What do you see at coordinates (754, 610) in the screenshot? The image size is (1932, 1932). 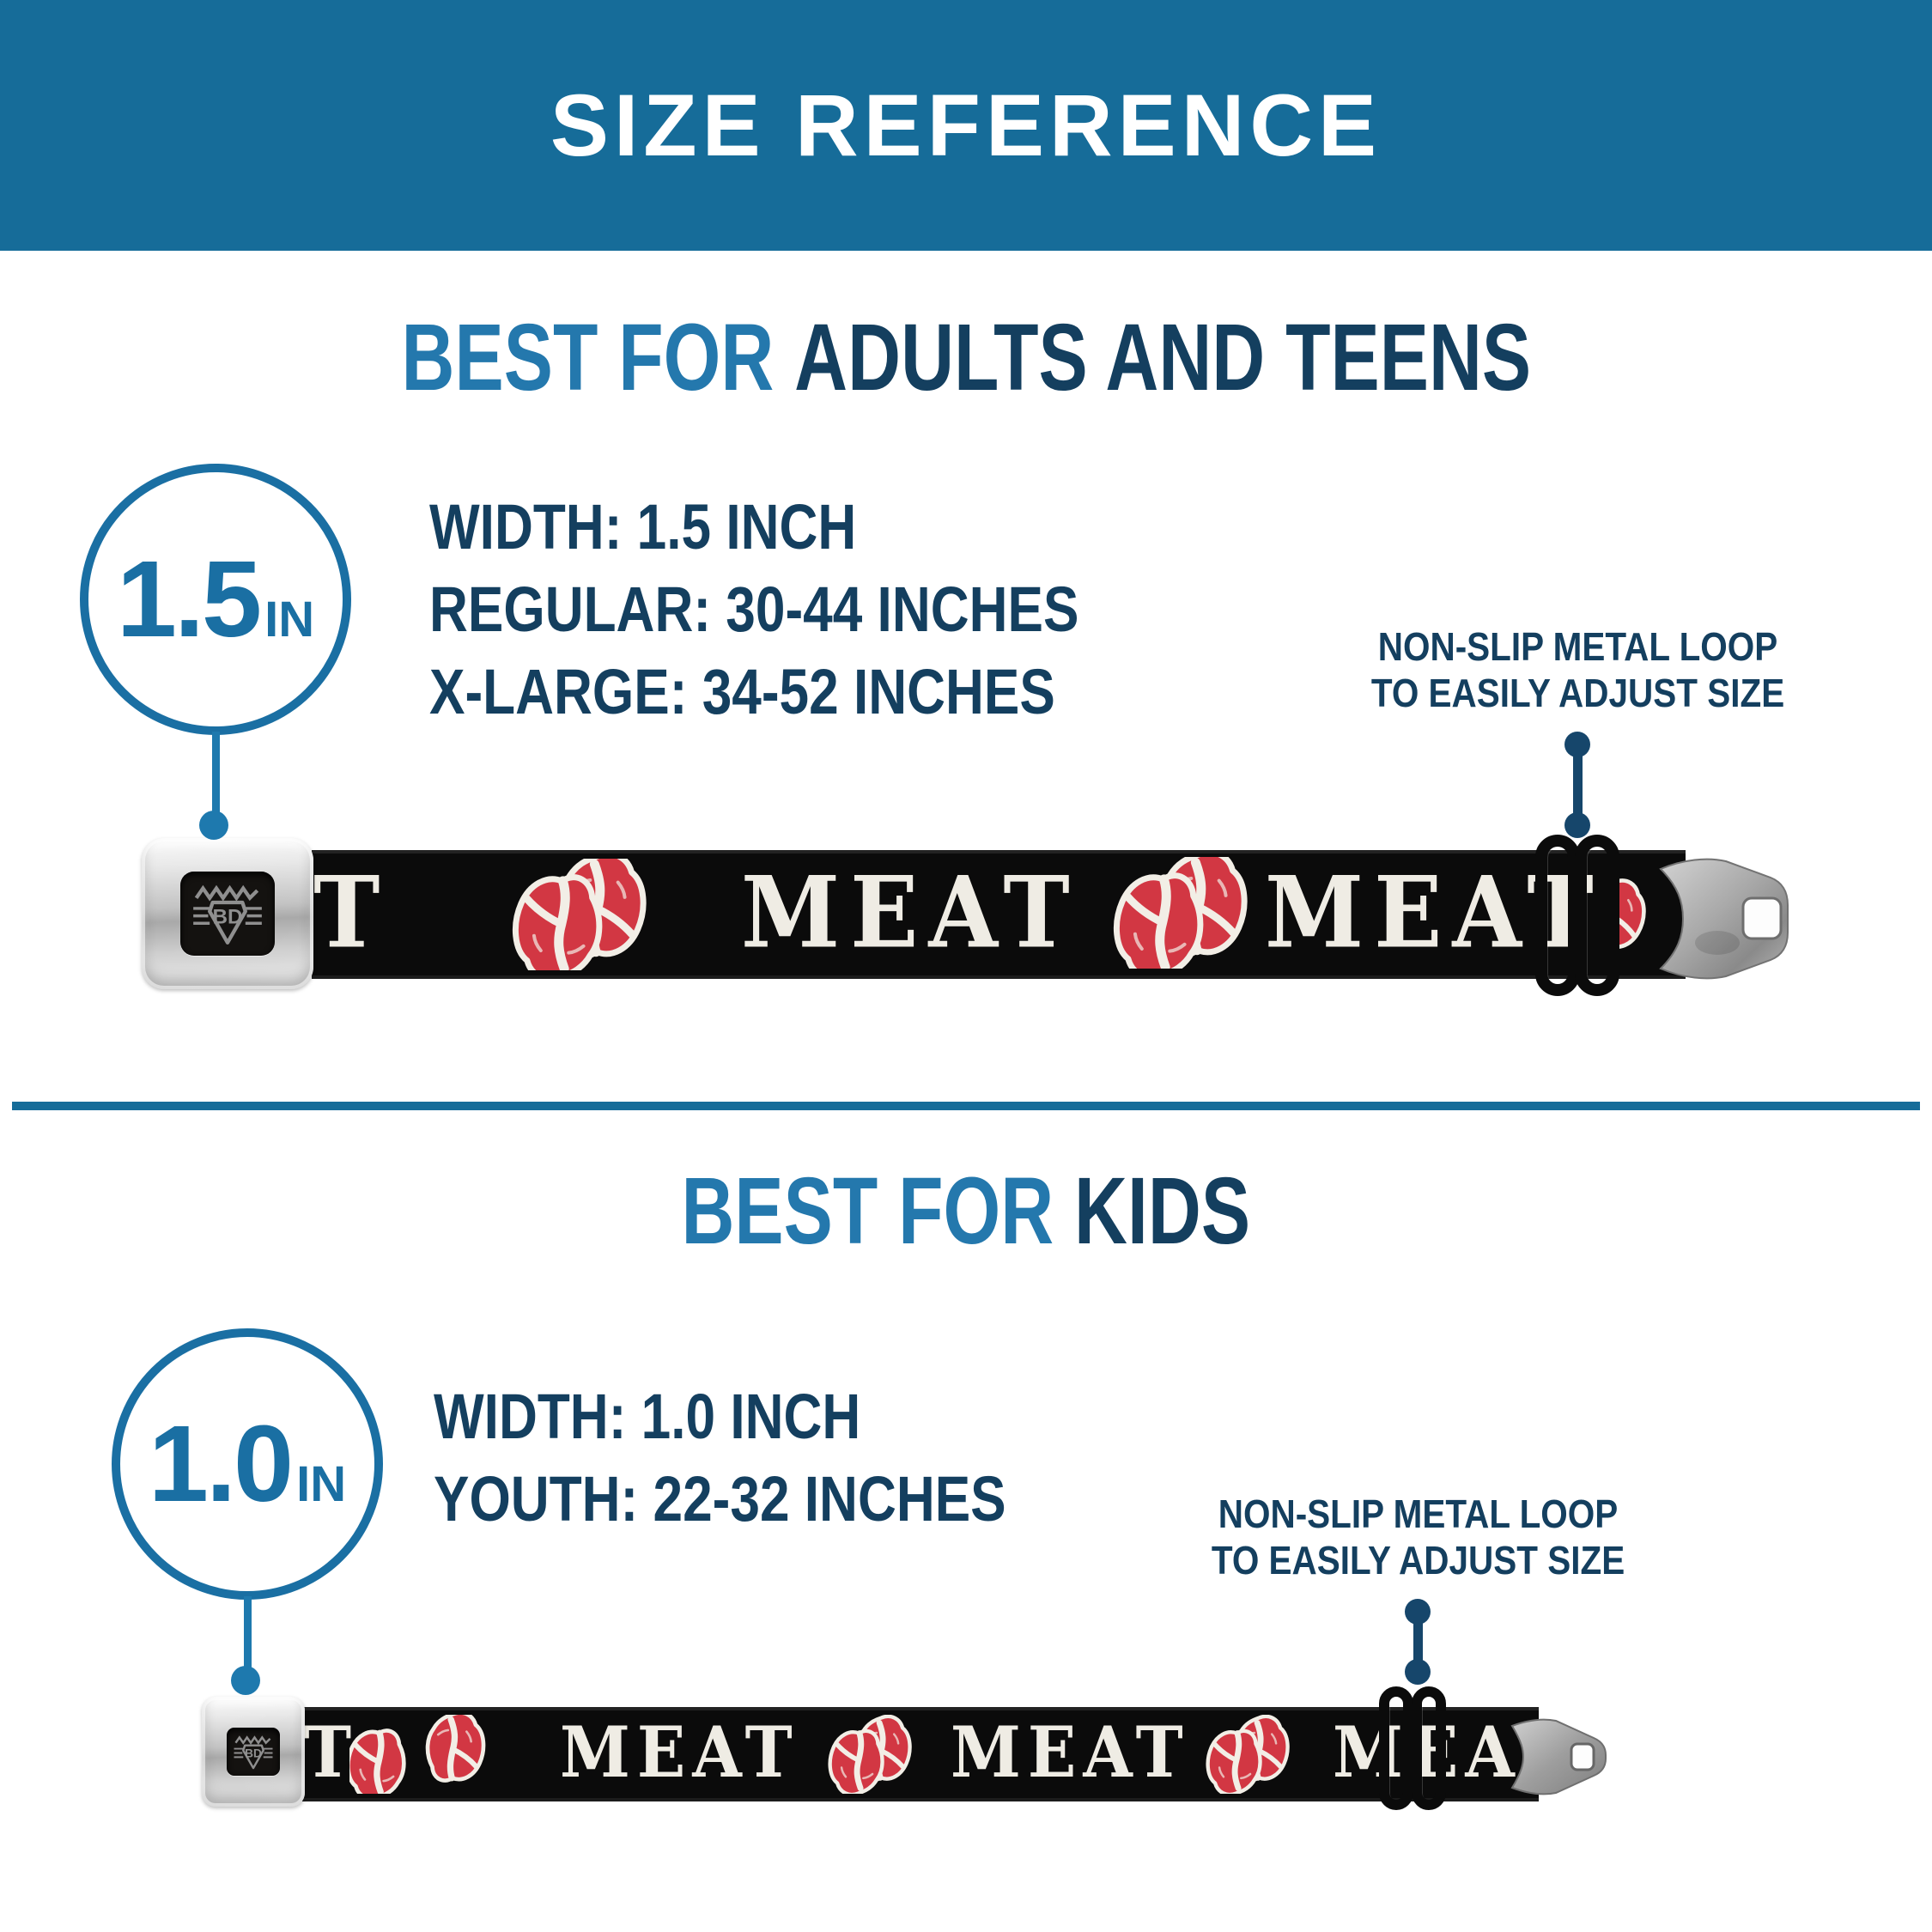 I see `spec-regular: REGULAR: 30-44 INCHES` at bounding box center [754, 610].